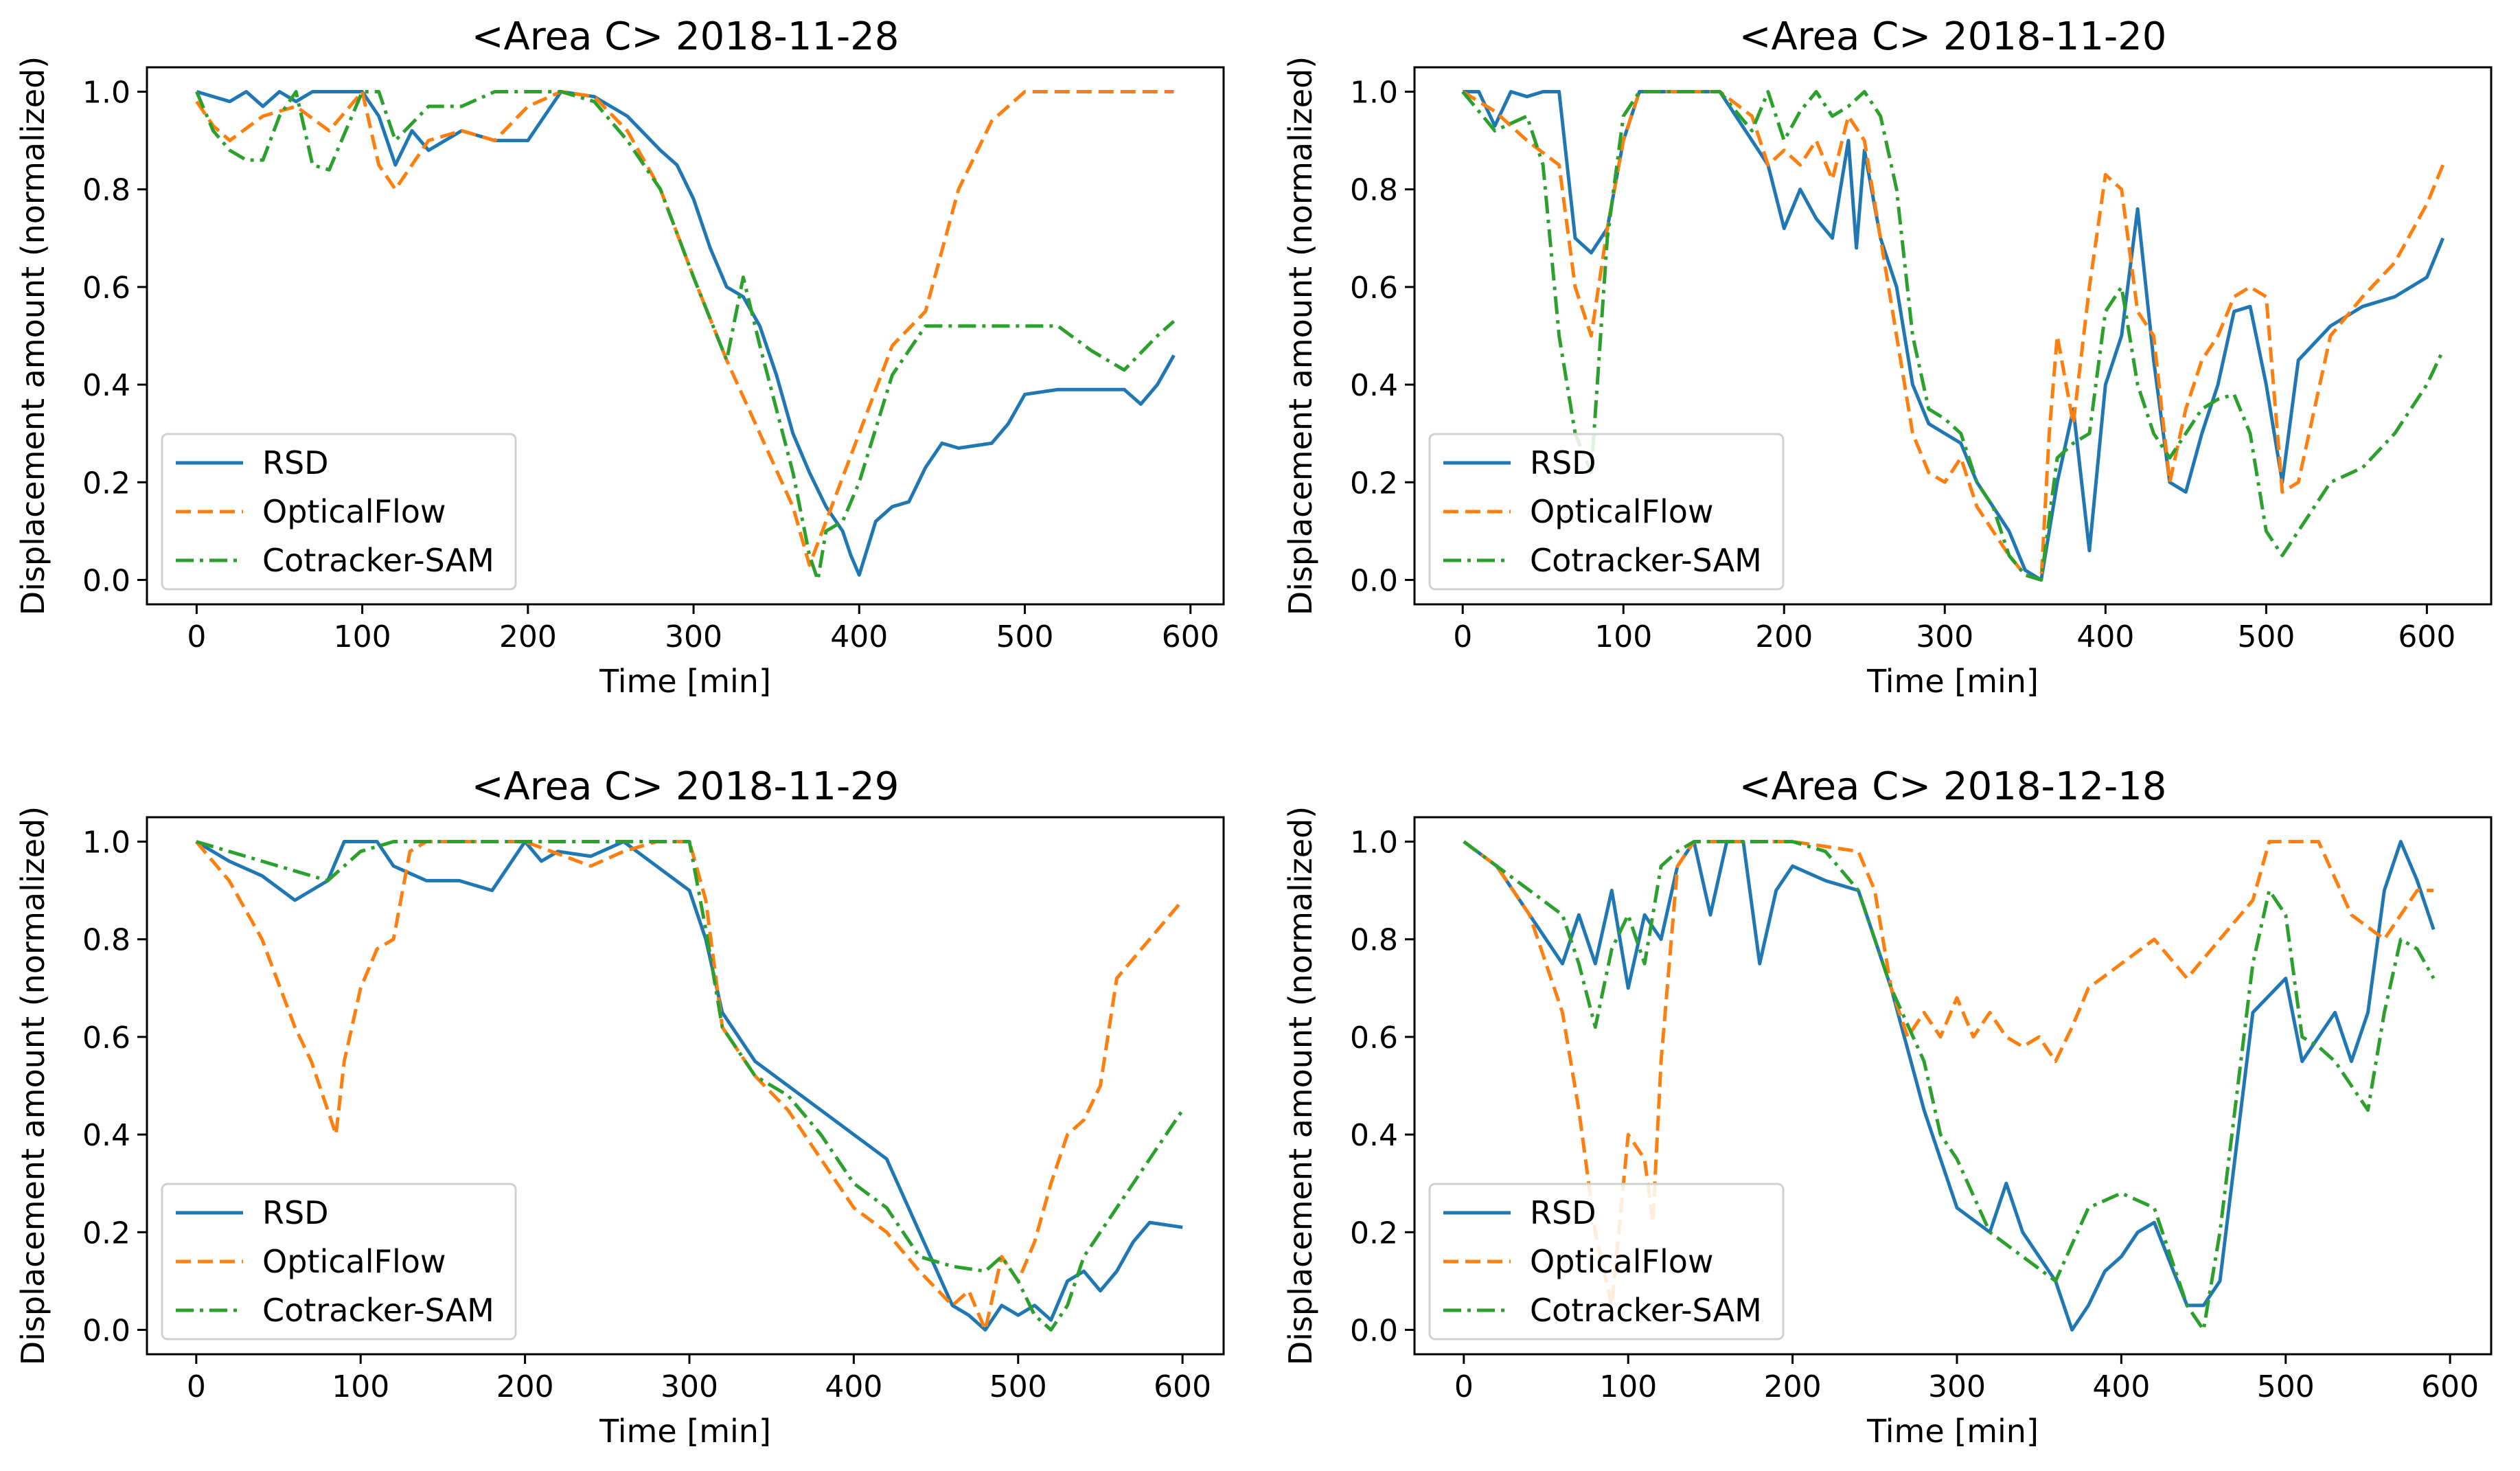 The height and width of the screenshot is (1471, 2520). Describe the element at coordinates (686, 36) in the screenshot. I see `panel-title: <Area C> 2018-11-28` at that location.